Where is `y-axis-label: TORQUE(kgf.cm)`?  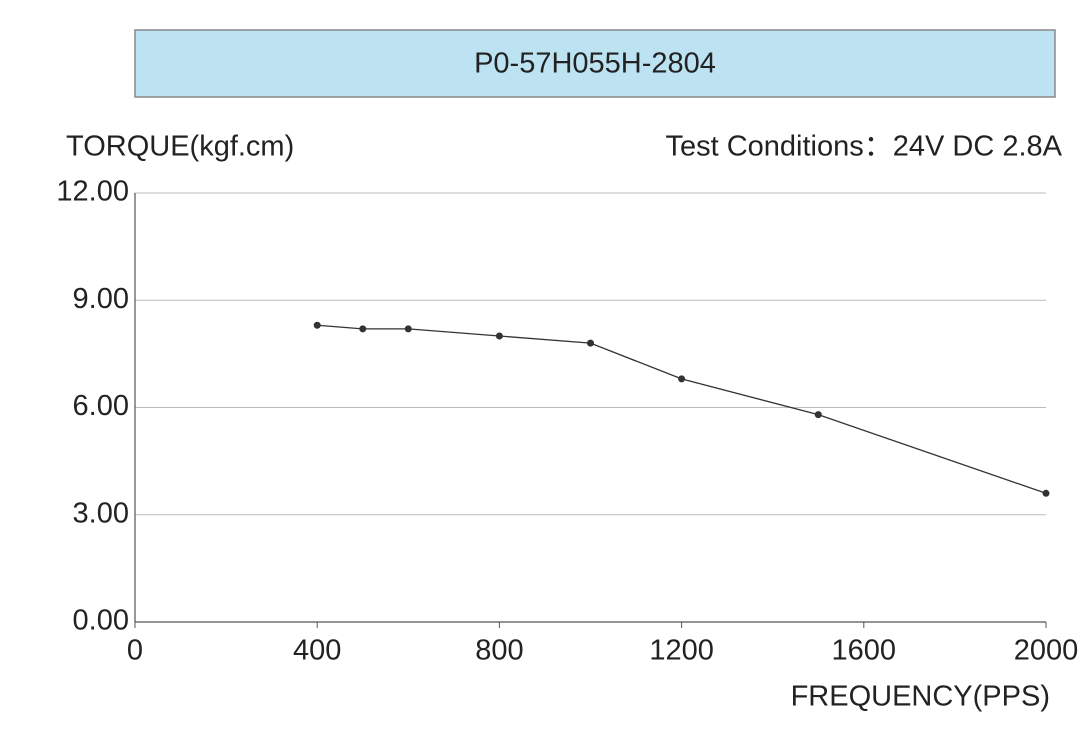 y-axis-label: TORQUE(kgf.cm) is located at coordinates (180, 147).